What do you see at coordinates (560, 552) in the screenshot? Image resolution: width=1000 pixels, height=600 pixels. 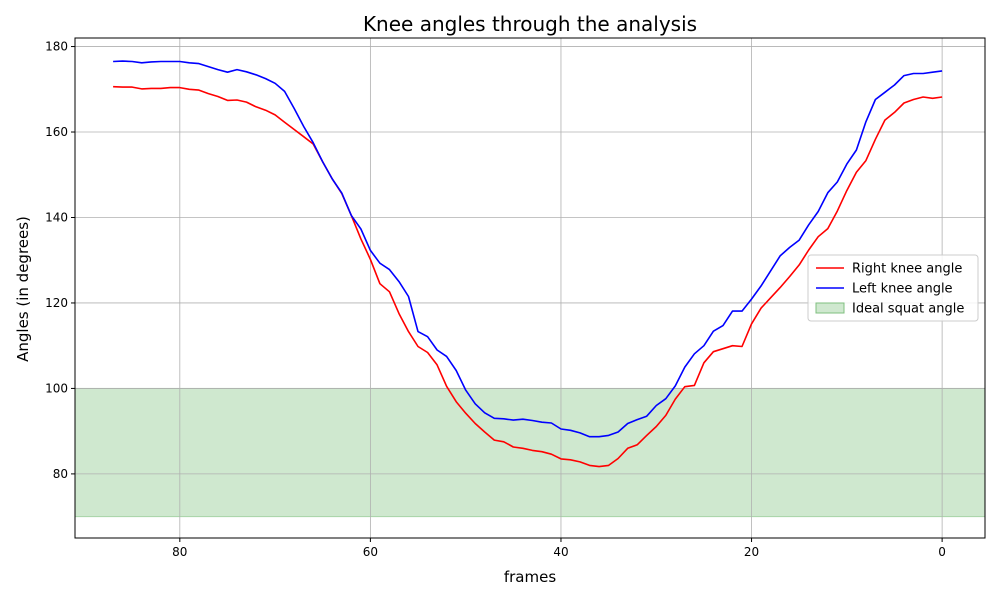 I see `x-tick-label: 40` at bounding box center [560, 552].